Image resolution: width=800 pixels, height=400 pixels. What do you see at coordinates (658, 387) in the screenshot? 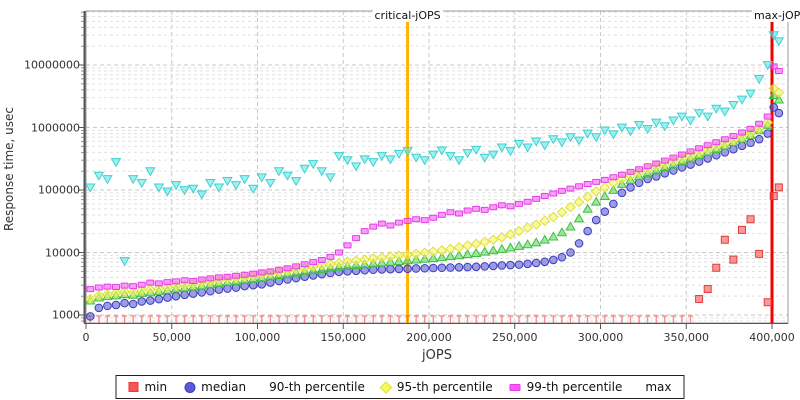
I see `legend-label: max` at bounding box center [658, 387].